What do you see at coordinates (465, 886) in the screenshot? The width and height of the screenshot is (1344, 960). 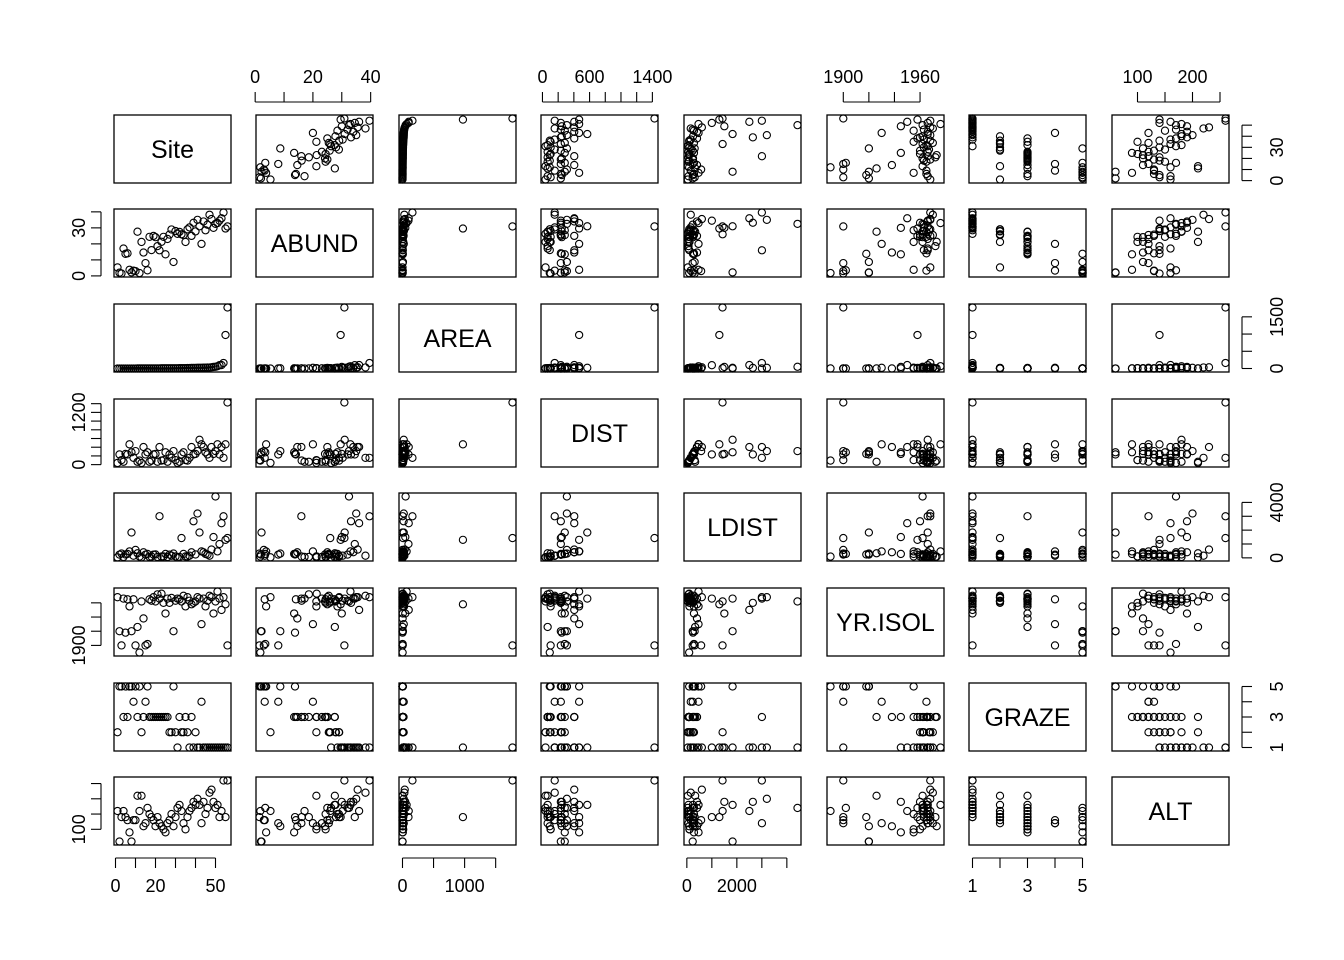 I see `tick-label: 1000` at bounding box center [465, 886].